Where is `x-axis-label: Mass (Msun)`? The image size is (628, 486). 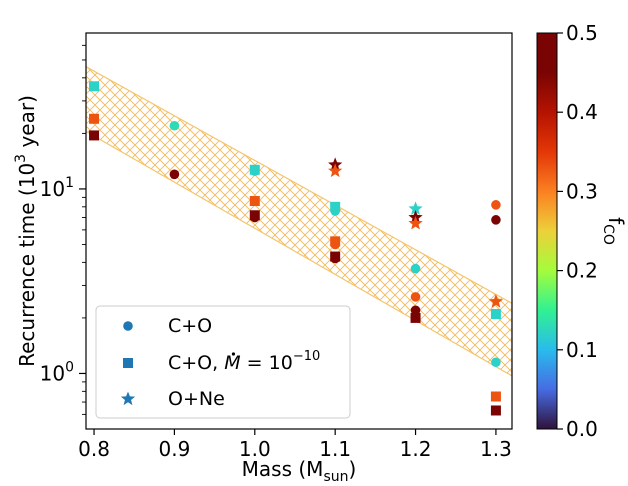
x-axis-label: Mass (Msun) is located at coordinates (299, 471).